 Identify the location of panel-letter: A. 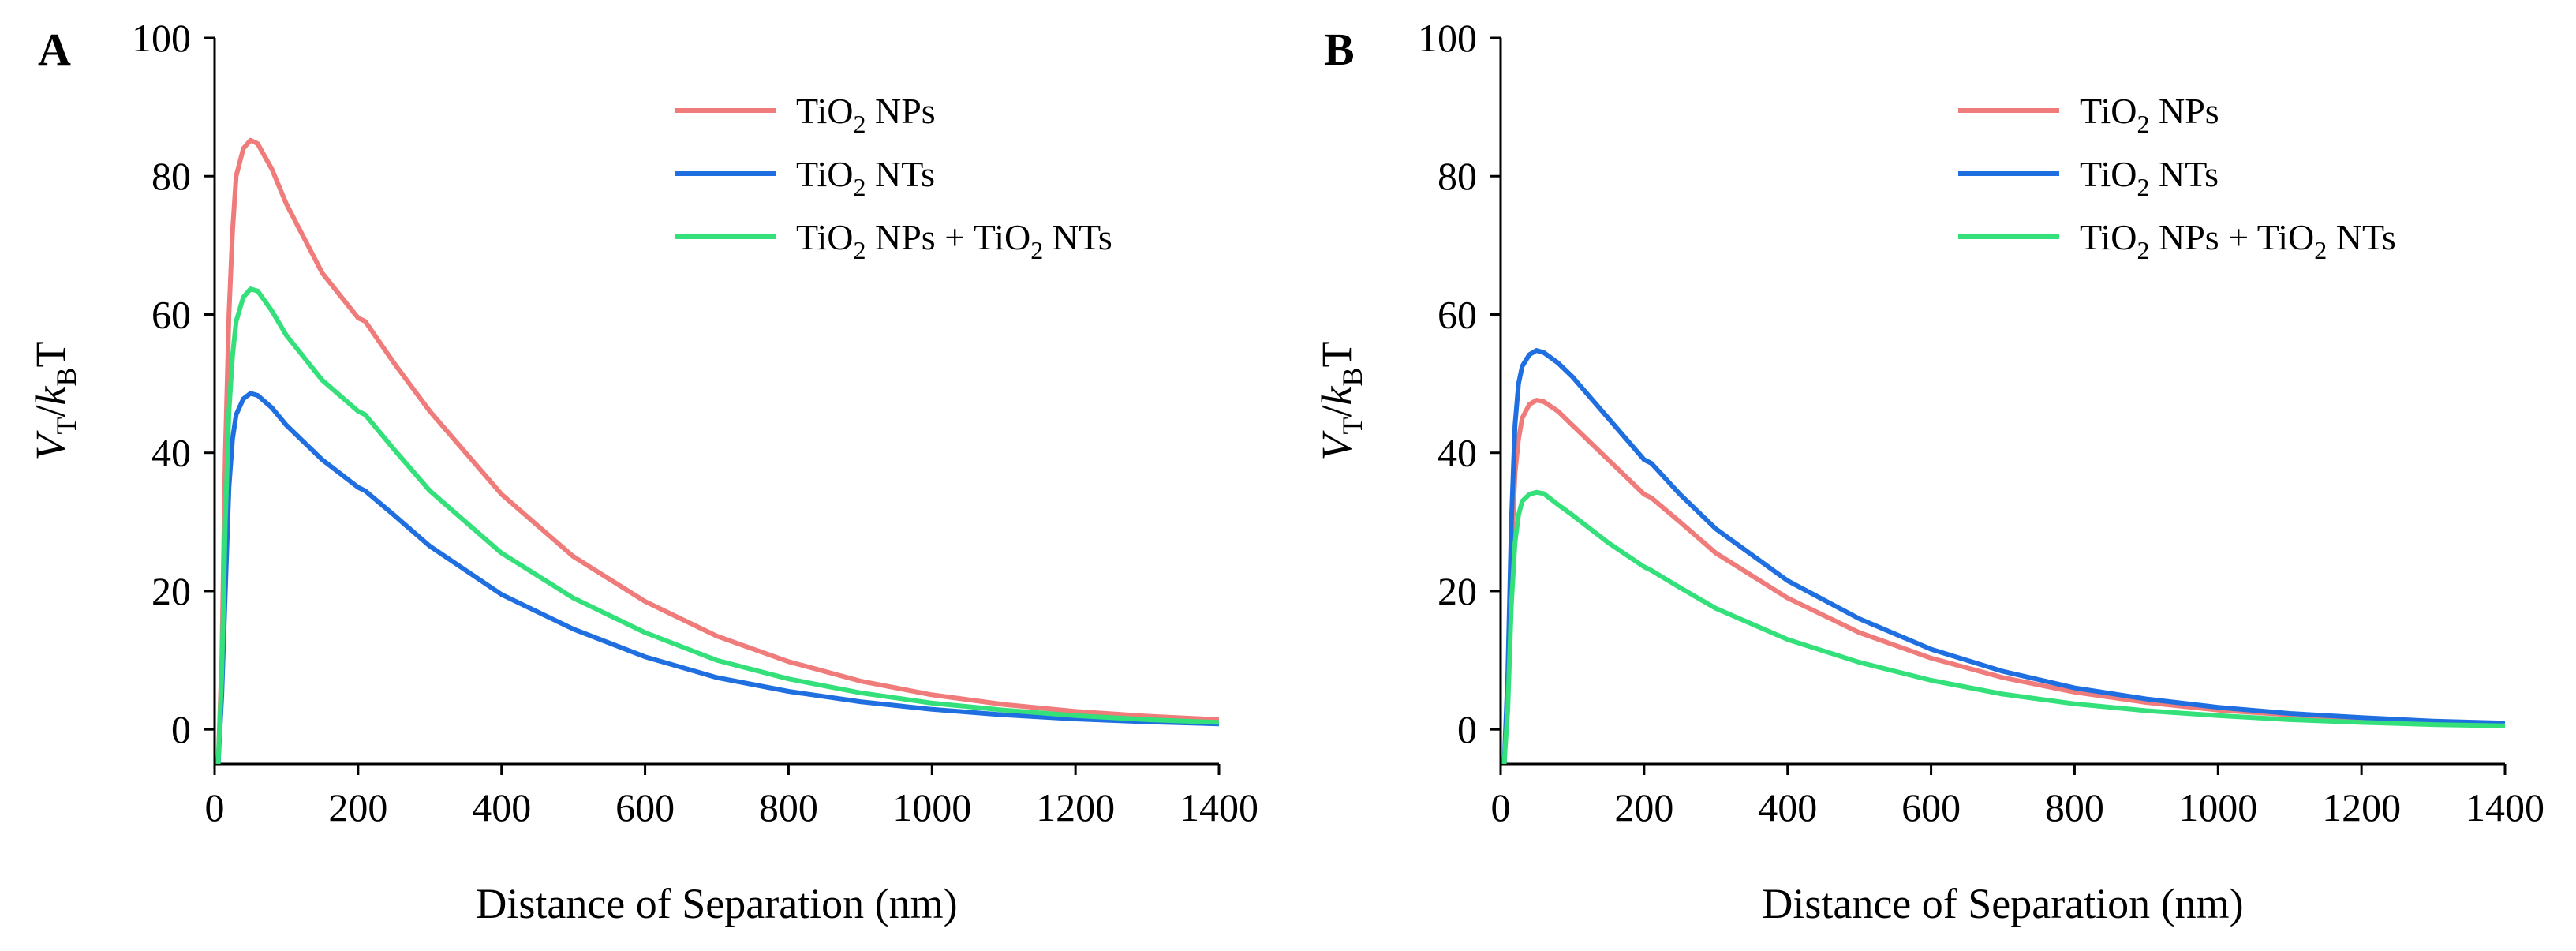
(54, 49).